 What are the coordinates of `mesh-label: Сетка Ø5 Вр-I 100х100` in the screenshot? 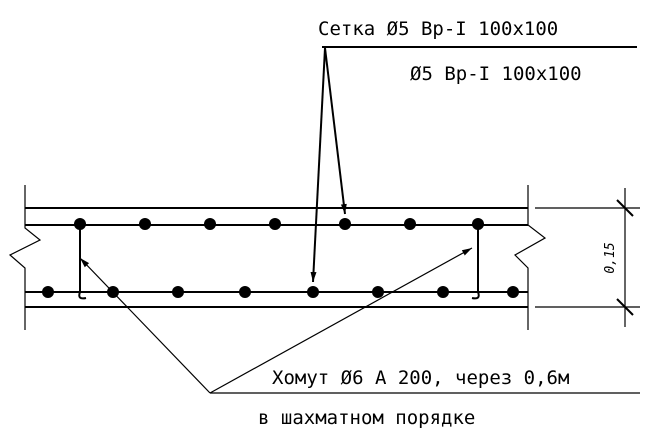 It's located at (438, 29).